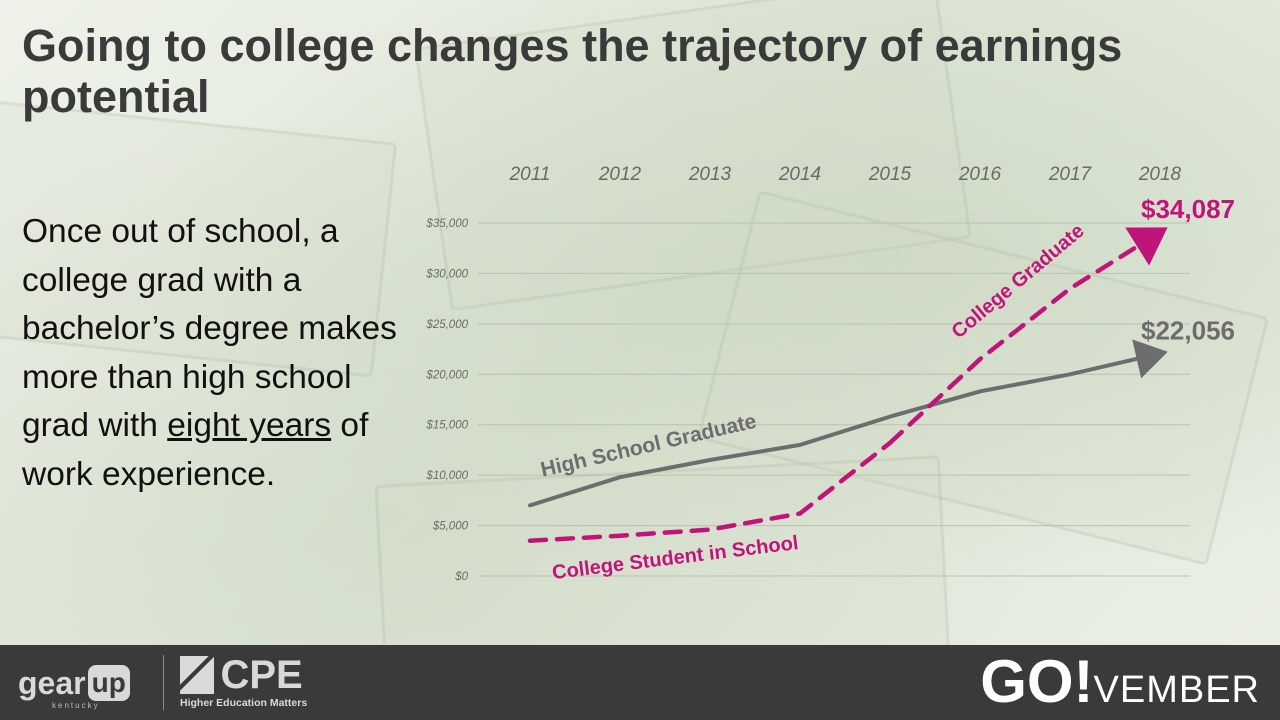  What do you see at coordinates (620, 174) in the screenshot?
I see `x-tick-label: 2012` at bounding box center [620, 174].